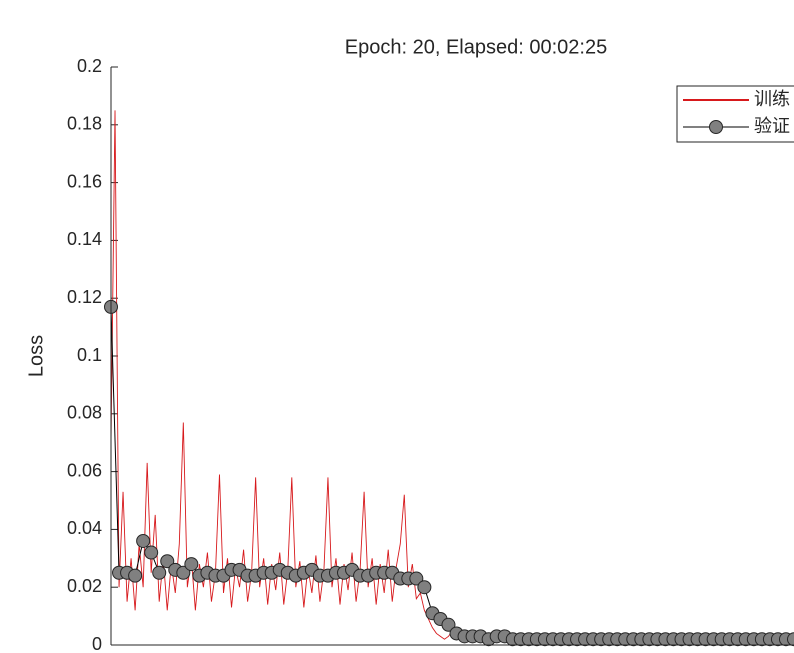 The width and height of the screenshot is (794, 653). What do you see at coordinates (84, 181) in the screenshot?
I see `y-tick-label: 0.16` at bounding box center [84, 181].